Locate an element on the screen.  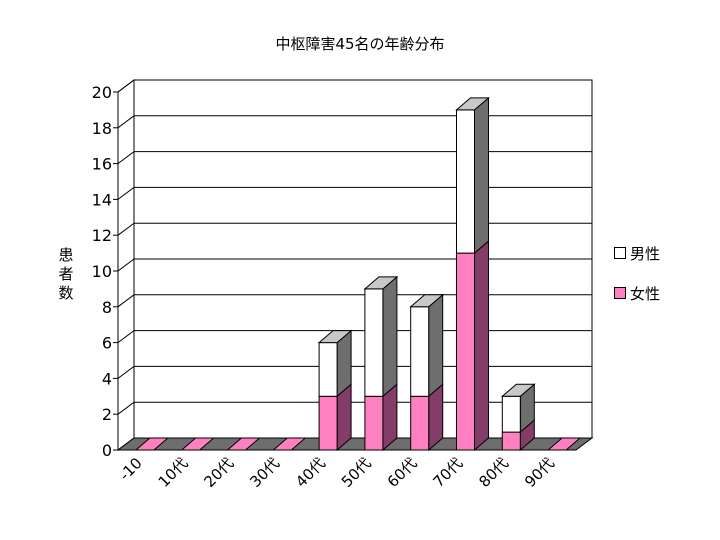
x-tick-label: 60代 is located at coordinates (402, 472).